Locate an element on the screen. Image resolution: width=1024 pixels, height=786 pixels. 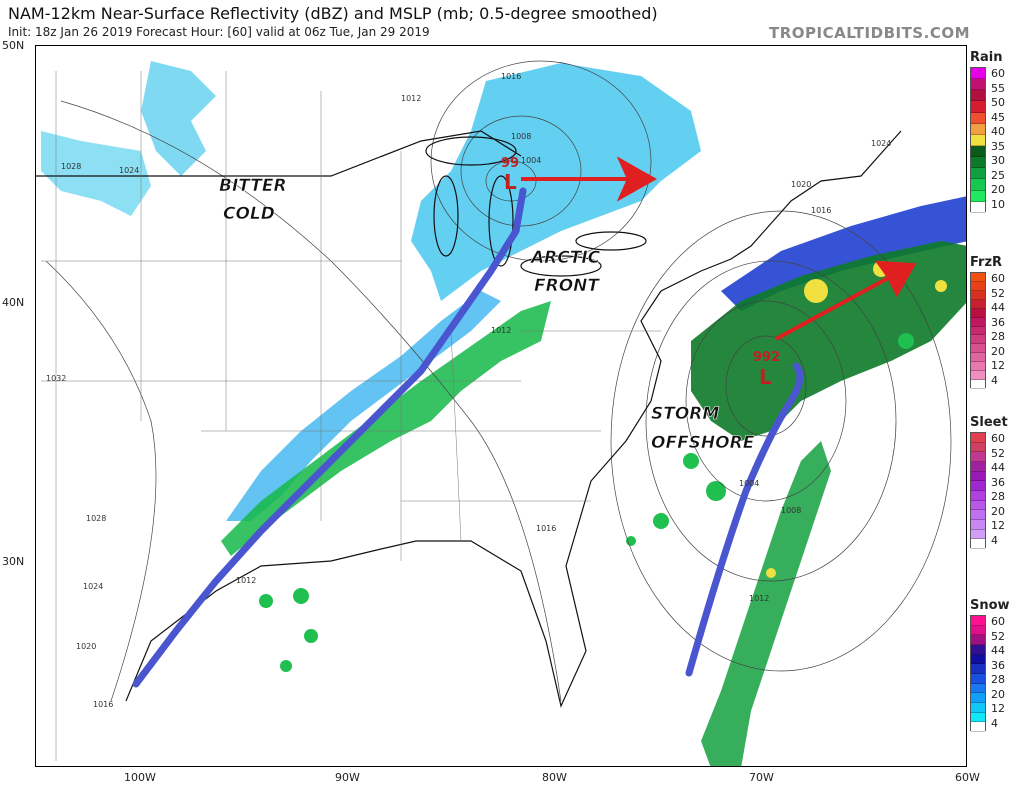
svg-text: 1020 is located at coordinates (86, 646).